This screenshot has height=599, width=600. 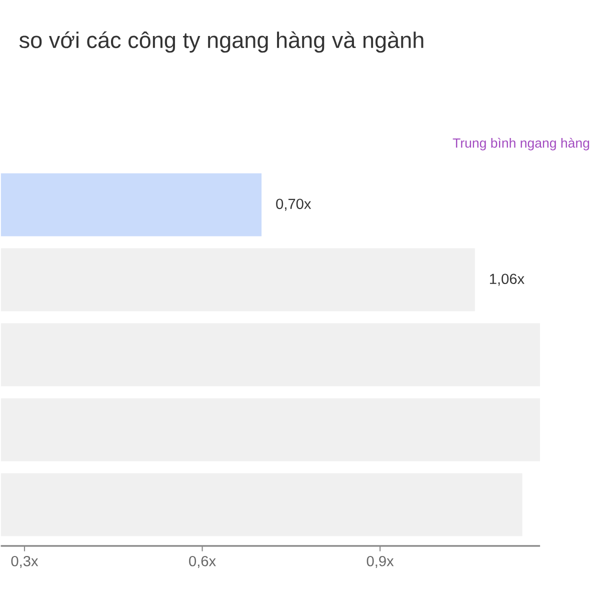 I want to click on data-label: 0,70x, so click(x=294, y=204).